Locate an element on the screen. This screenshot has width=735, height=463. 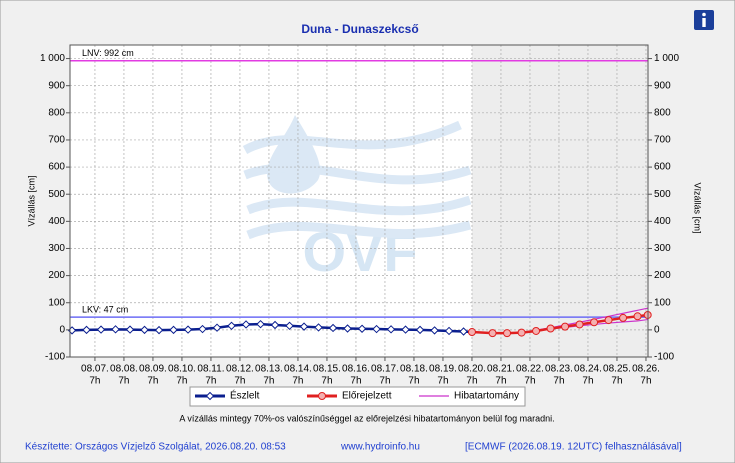
y-tick-label: 100 is located at coordinates (56, 302).